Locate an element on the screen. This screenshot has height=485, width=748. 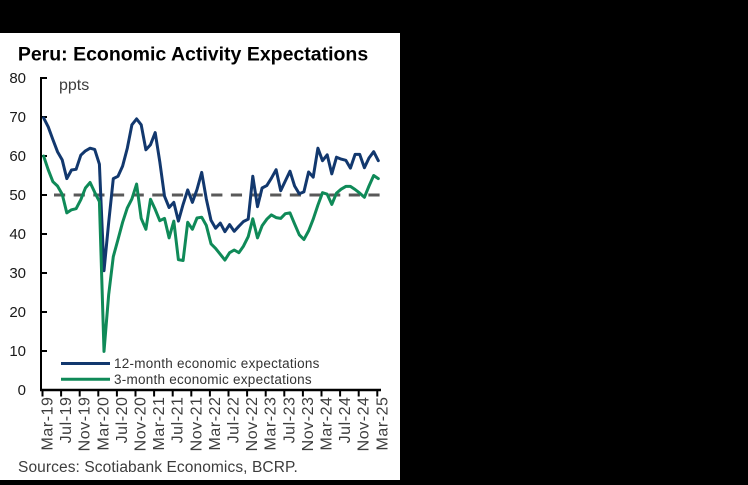
svg-text: Mar-19 is located at coordinates (48, 424).